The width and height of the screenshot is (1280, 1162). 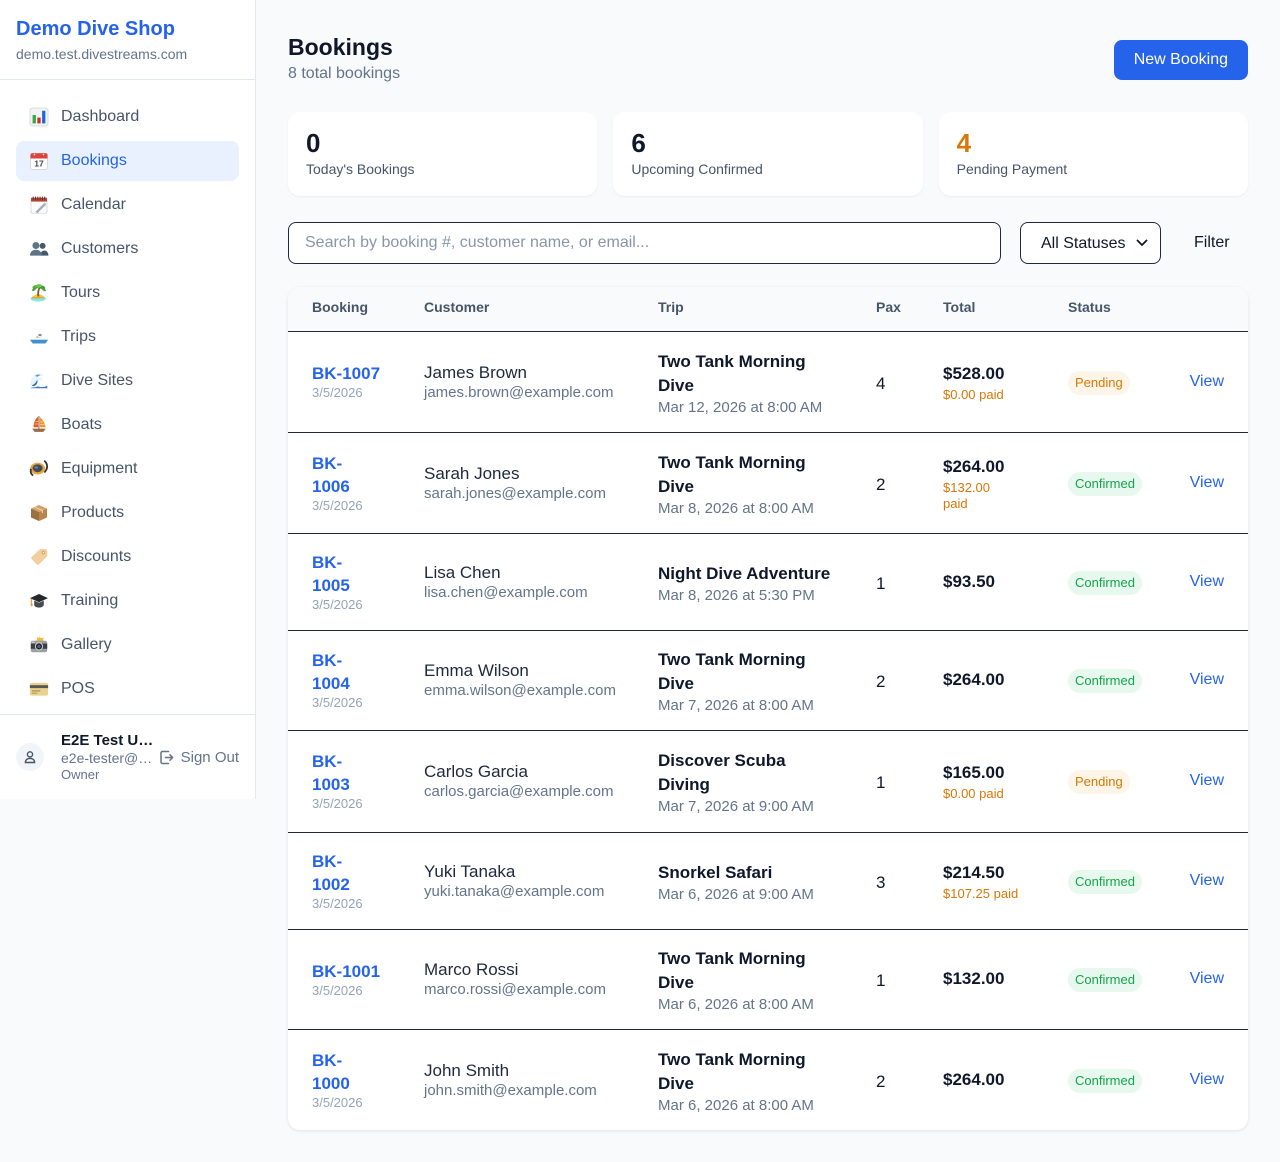 I want to click on svg-text: 17, so click(x=39, y=164).